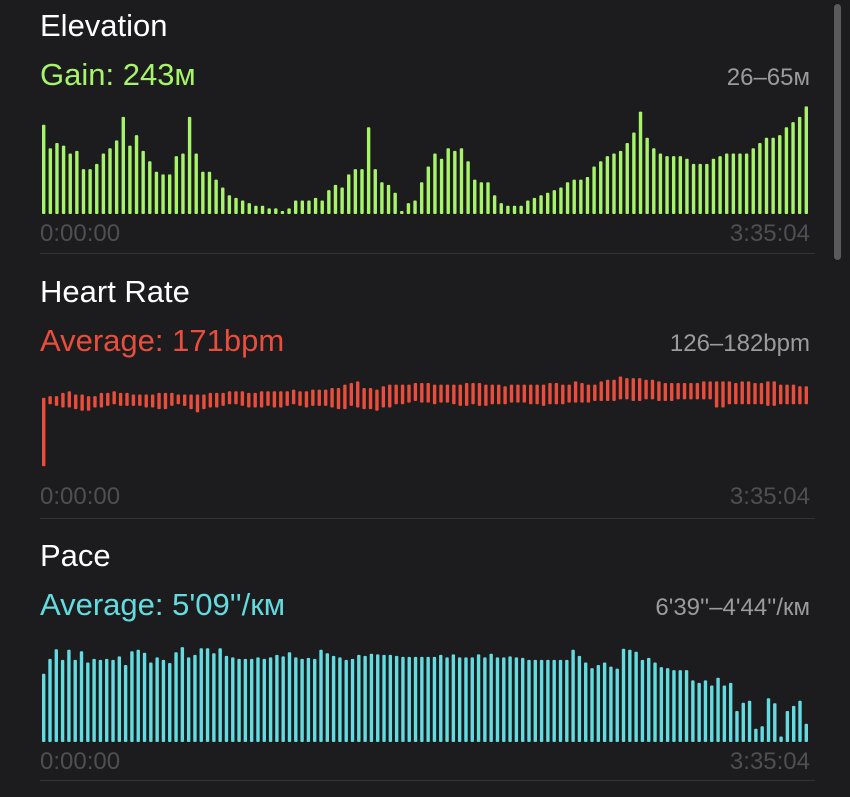 Image resolution: width=850 pixels, height=797 pixels. I want to click on scrollbar-thumb, so click(837, 132).